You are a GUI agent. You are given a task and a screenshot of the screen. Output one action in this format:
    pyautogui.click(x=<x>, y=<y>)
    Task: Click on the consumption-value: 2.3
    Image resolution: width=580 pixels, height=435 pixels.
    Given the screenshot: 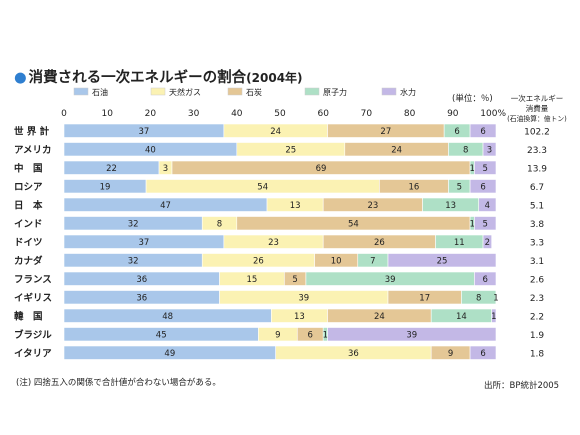 What is the action you would take?
    pyautogui.click(x=537, y=299)
    